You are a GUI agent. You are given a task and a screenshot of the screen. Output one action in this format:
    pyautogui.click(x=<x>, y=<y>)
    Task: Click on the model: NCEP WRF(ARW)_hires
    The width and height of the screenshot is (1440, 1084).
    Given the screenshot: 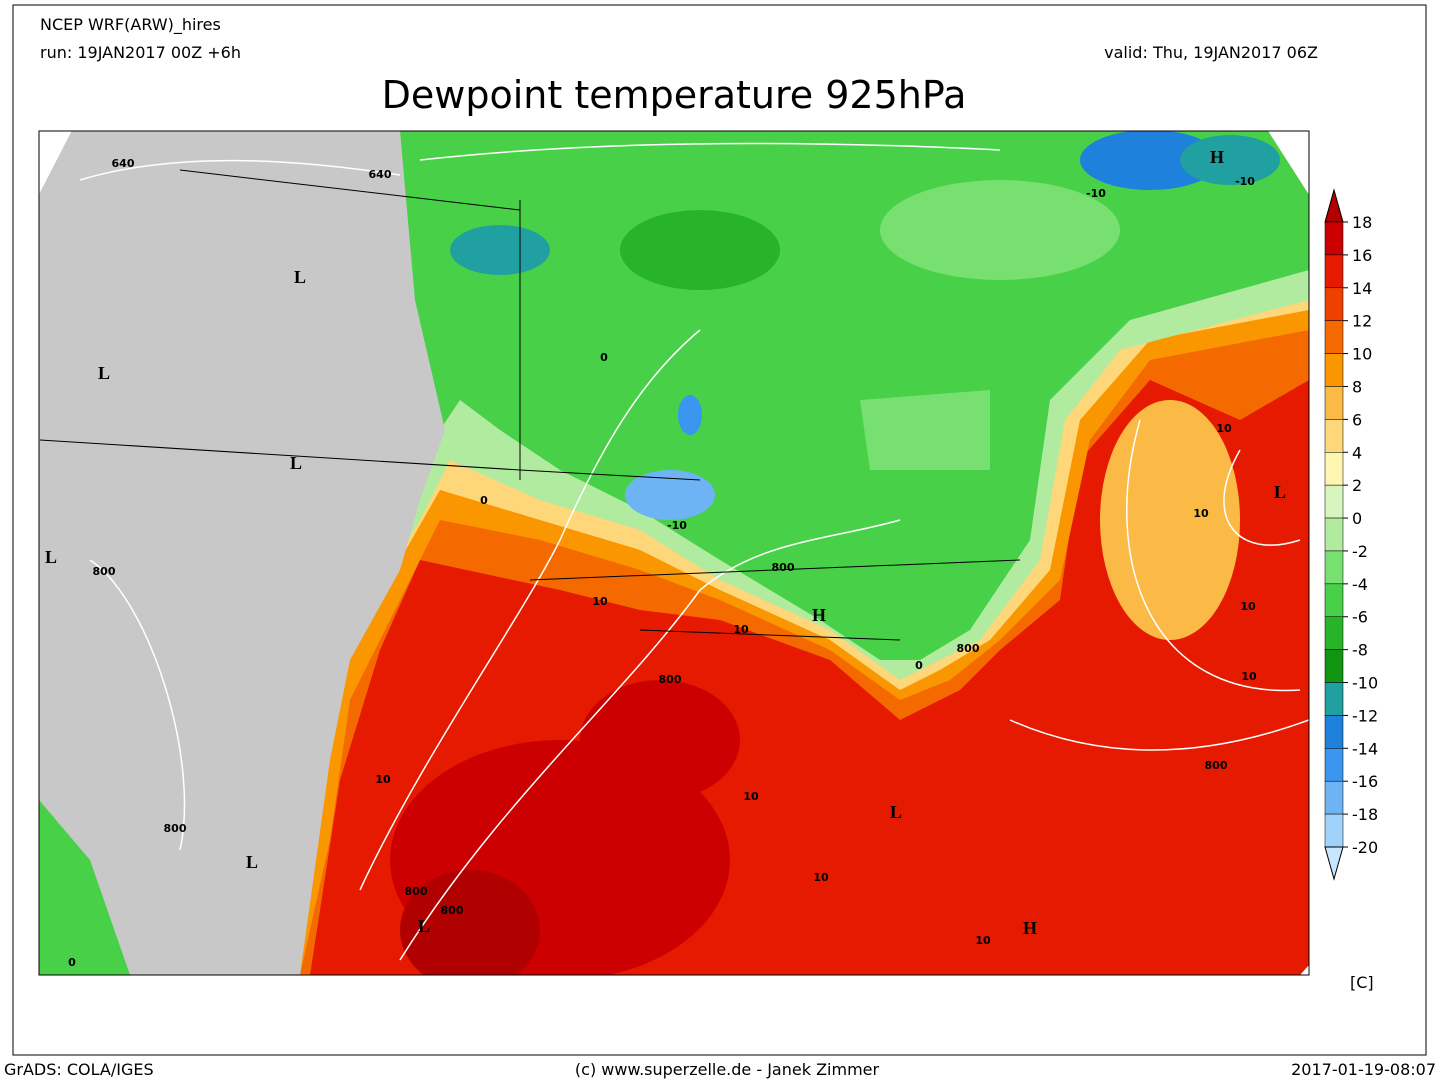 What is the action you would take?
    pyautogui.click(x=130, y=25)
    